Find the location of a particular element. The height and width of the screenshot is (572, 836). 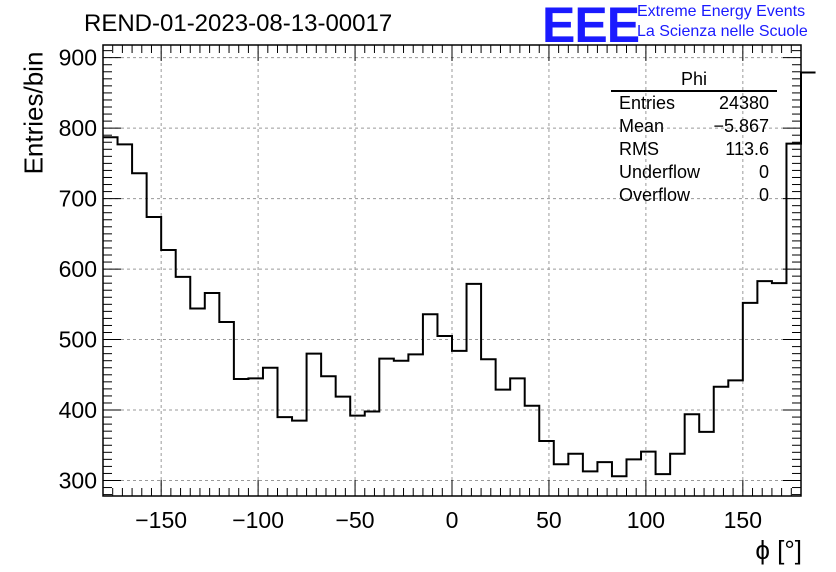

stats-row-mean: Mean −5.867 is located at coordinates (694, 126).